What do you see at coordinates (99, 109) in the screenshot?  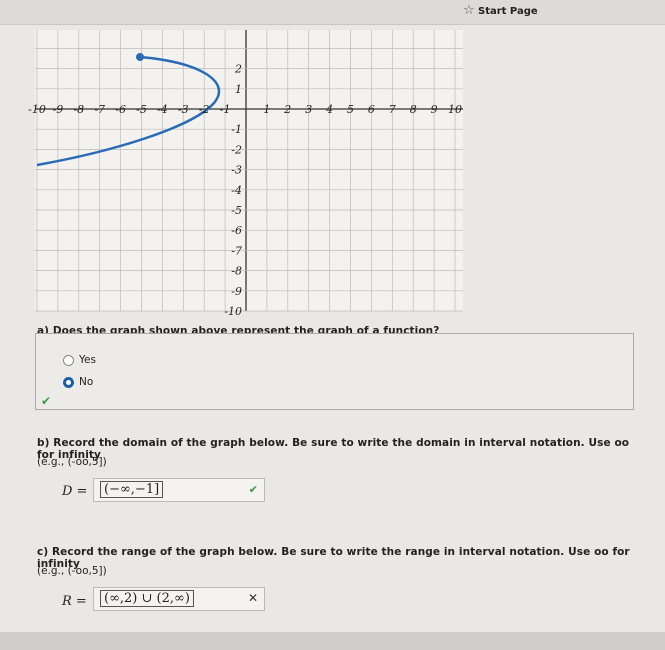 I see `x-tick-label: -7` at bounding box center [99, 109].